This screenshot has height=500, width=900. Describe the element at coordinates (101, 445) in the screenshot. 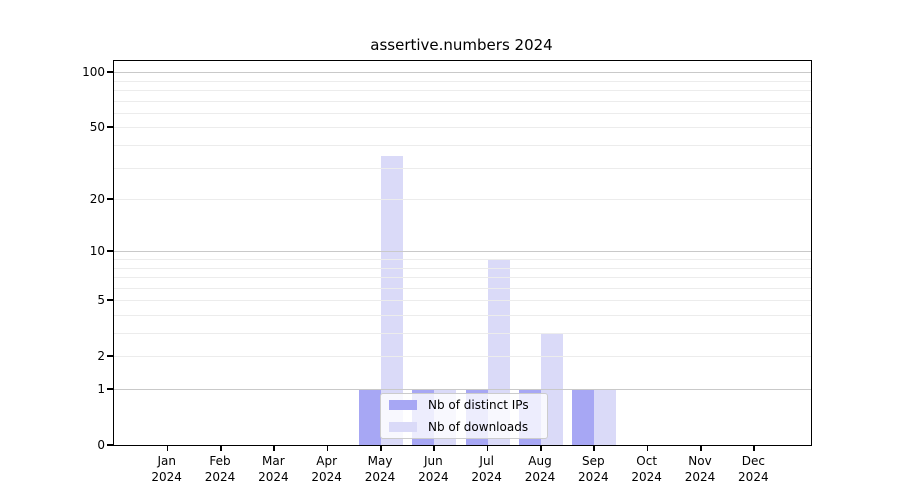

I see `y-tick-label: 0` at that location.